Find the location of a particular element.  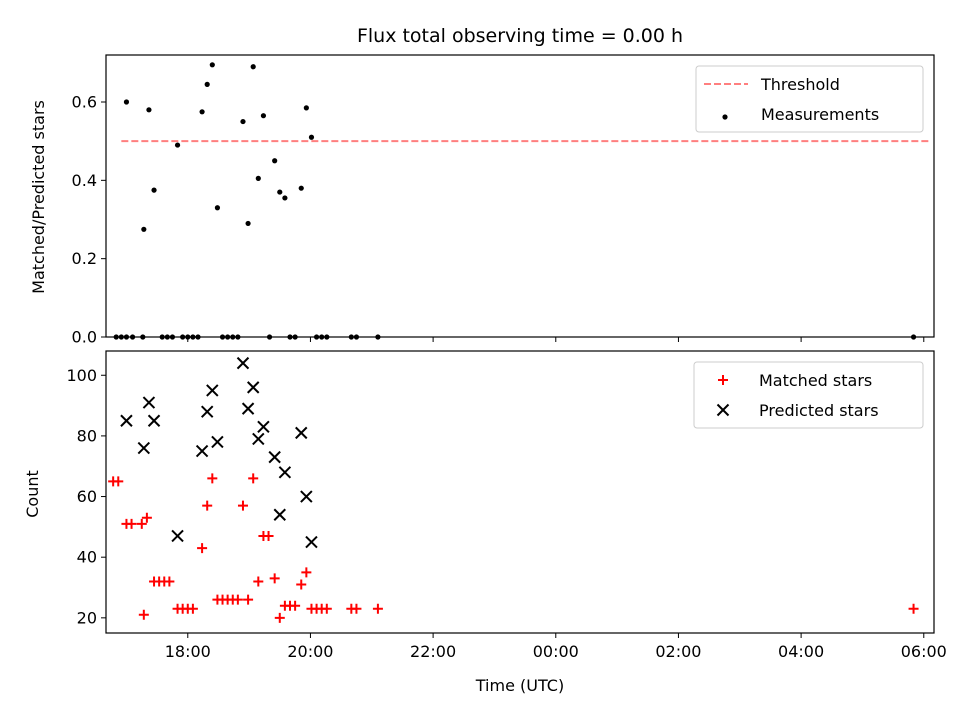

legend: Threshold Measurements is located at coordinates (809, 99).